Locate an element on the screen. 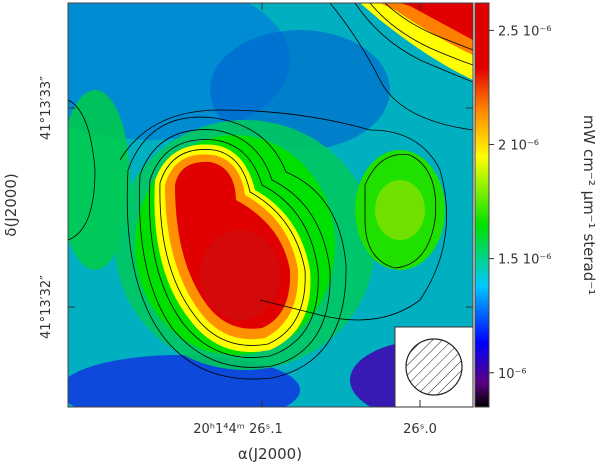 The width and height of the screenshot is (600, 467). x-axis-label: α(J2000) is located at coordinates (270, 454).